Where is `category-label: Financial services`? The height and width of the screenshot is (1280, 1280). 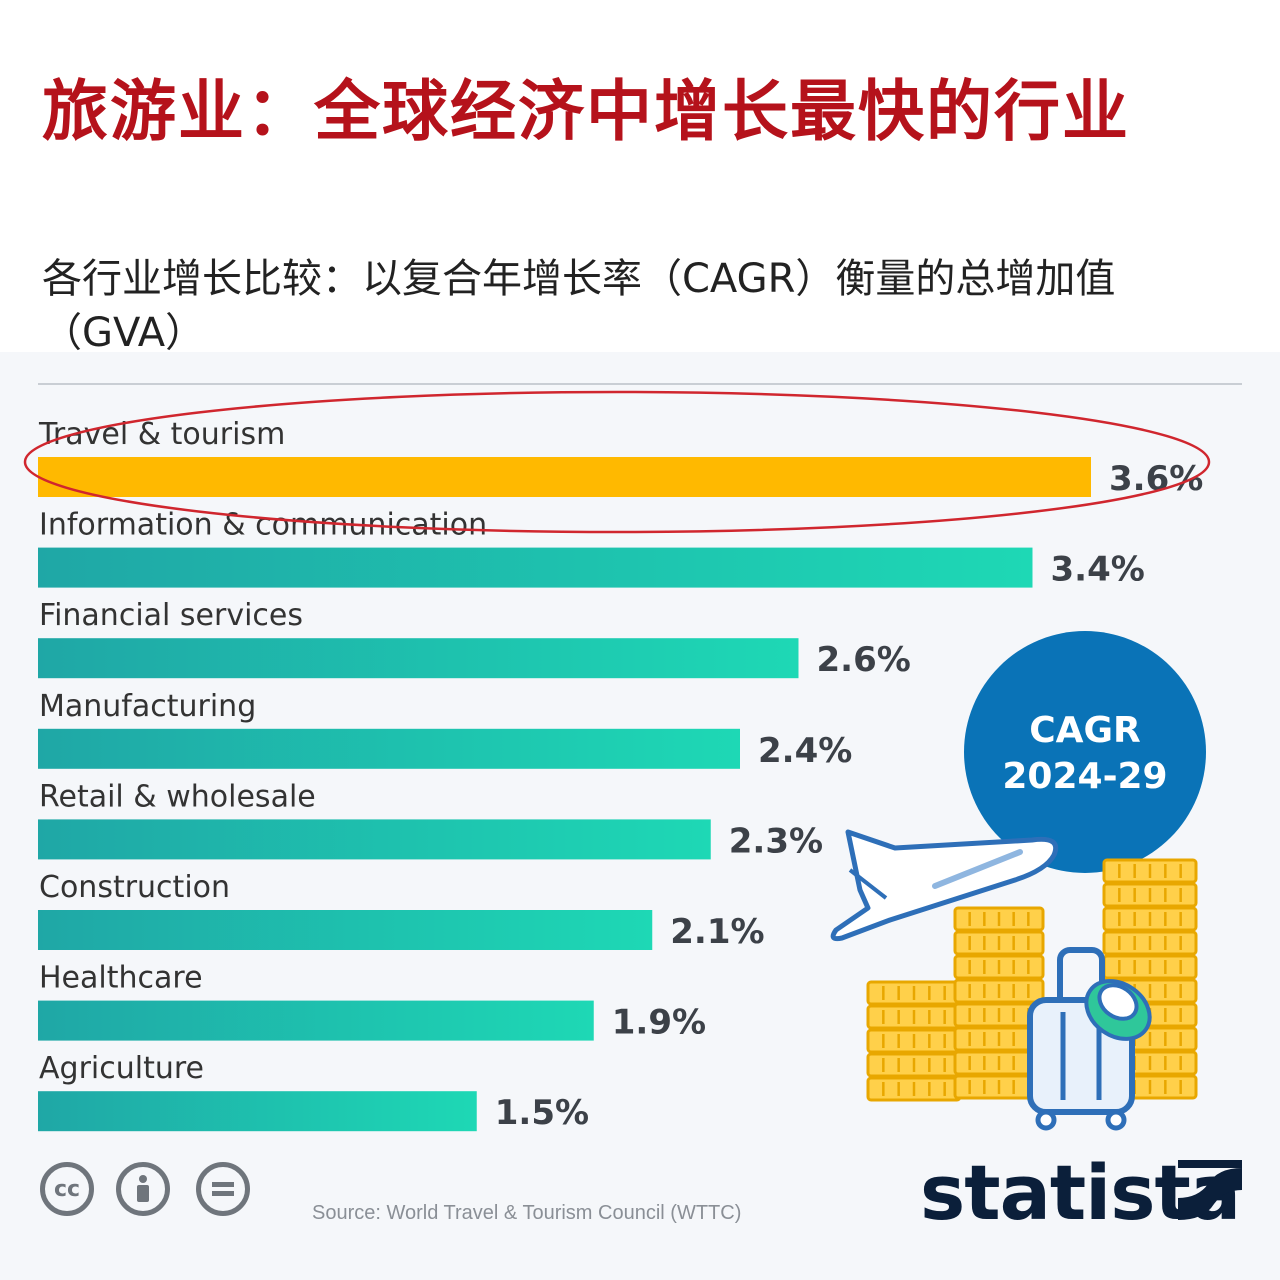 category-label: Financial services is located at coordinates (171, 615).